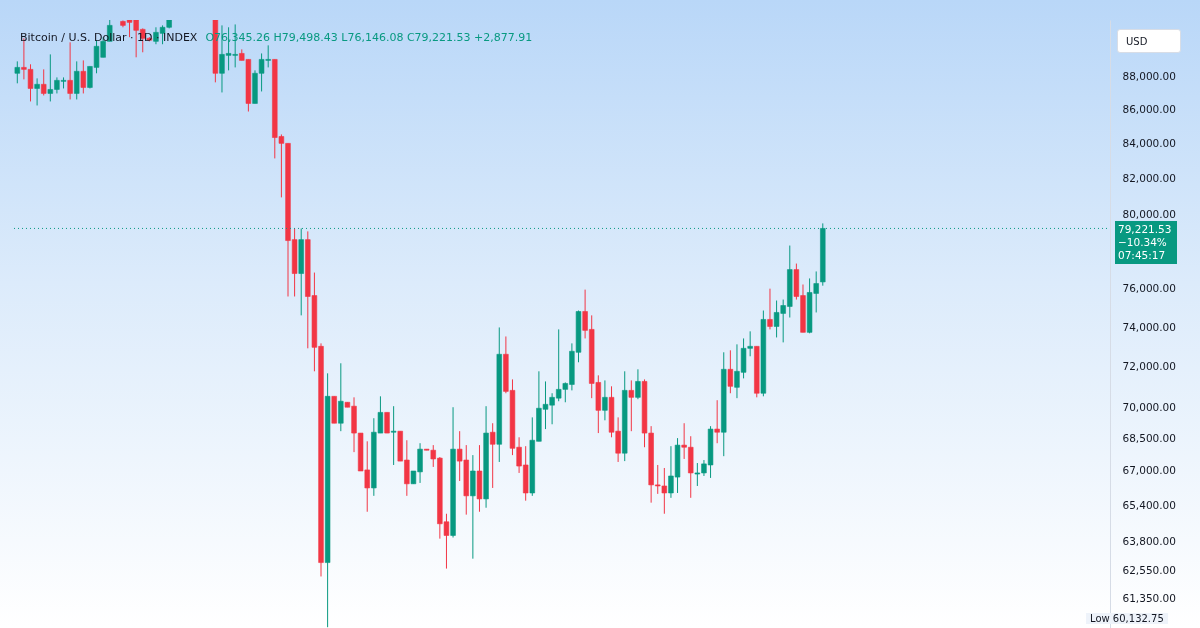 This screenshot has width=1200, height=628. What do you see at coordinates (1149, 75) in the screenshot?
I see `y-tick-label: 88,000.00` at bounding box center [1149, 75].